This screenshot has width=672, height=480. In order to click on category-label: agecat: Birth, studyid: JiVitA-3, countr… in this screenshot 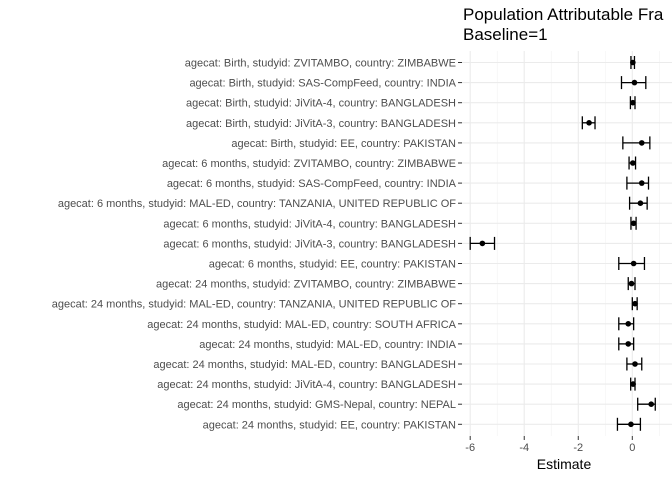, I will do `click(321, 124)`.